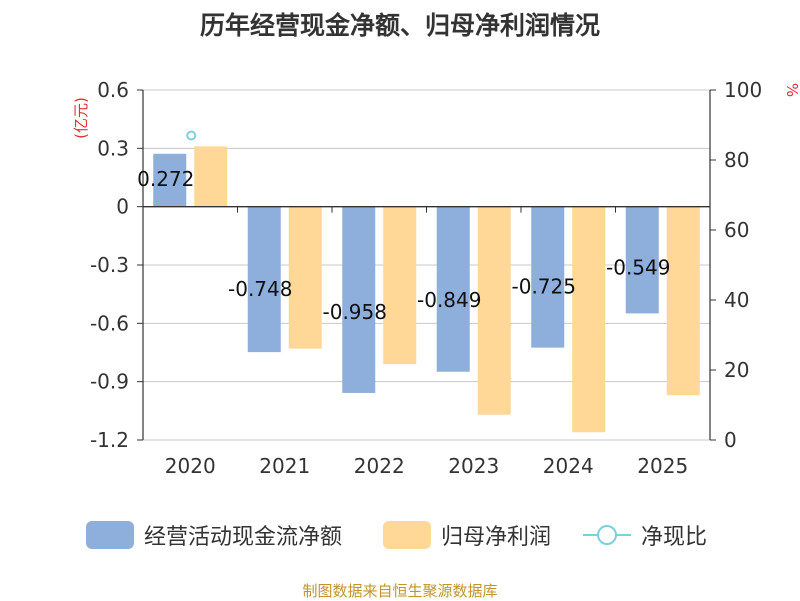 This screenshot has height=601, width=800. I want to click on legend-label-cashflow: 经营活动现金流净额, so click(243, 537).